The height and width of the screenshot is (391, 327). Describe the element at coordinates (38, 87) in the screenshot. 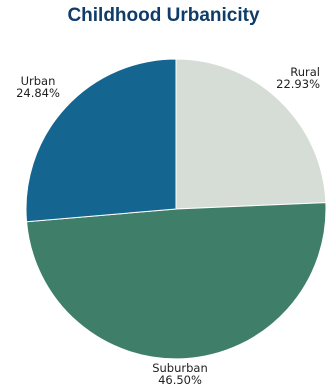

I see `slice-label-urban: Urban 24.84%` at that location.